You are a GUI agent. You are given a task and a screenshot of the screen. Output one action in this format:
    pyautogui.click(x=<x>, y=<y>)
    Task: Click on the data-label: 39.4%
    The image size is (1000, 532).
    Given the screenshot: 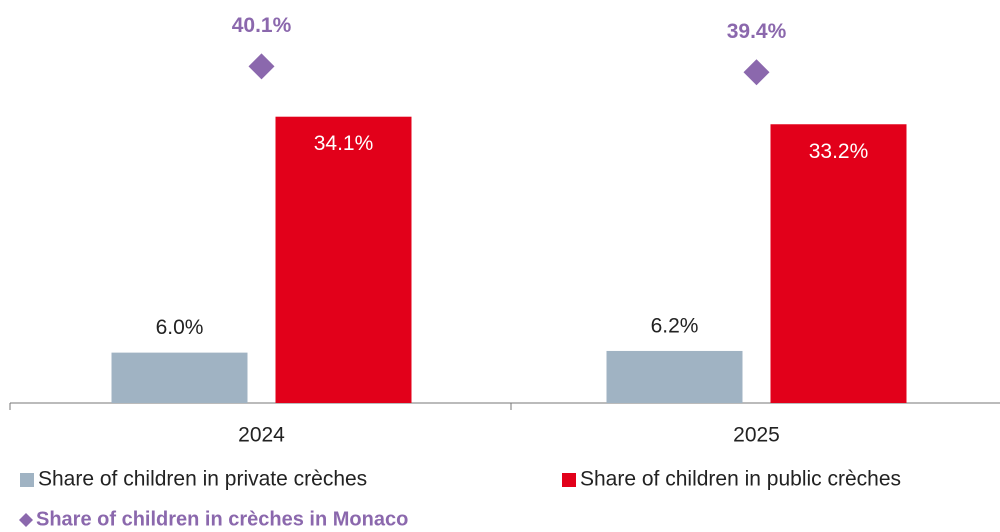 What is the action you would take?
    pyautogui.click(x=757, y=31)
    